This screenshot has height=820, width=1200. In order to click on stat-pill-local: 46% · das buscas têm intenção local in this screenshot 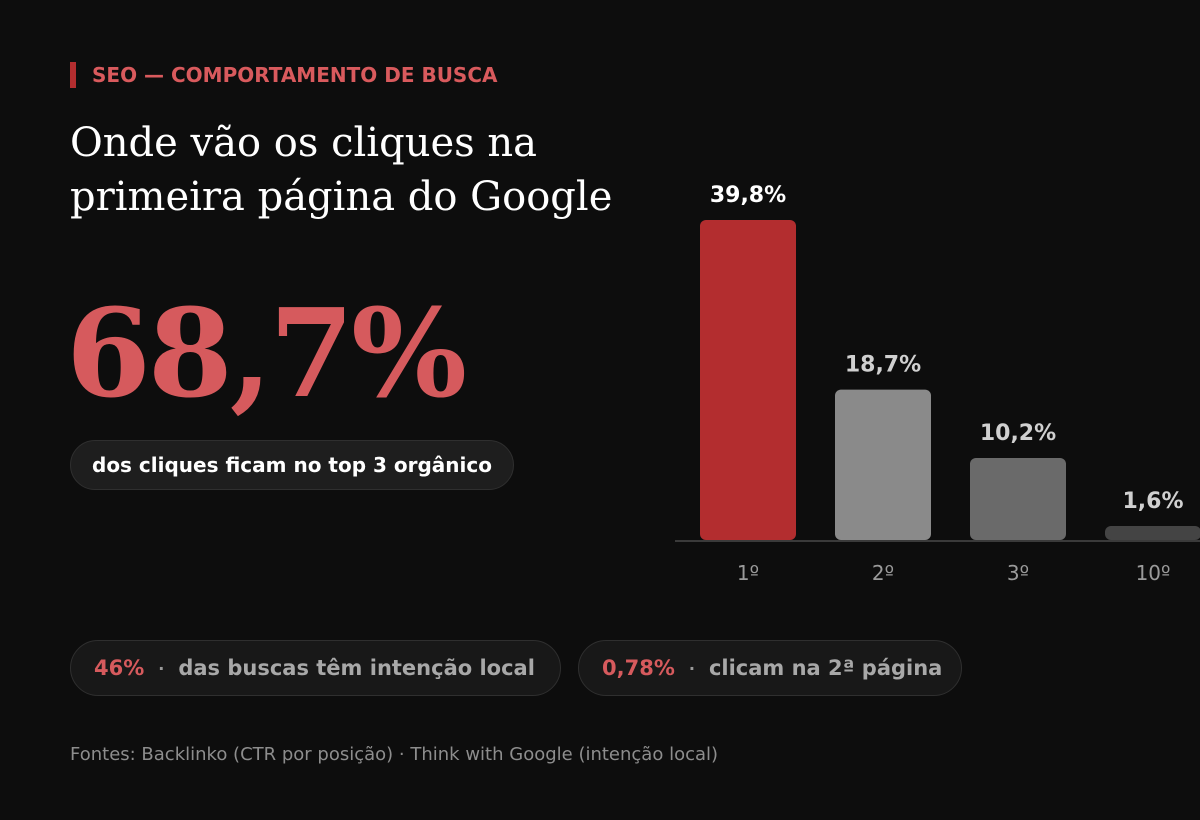, I will do `click(315, 668)`.